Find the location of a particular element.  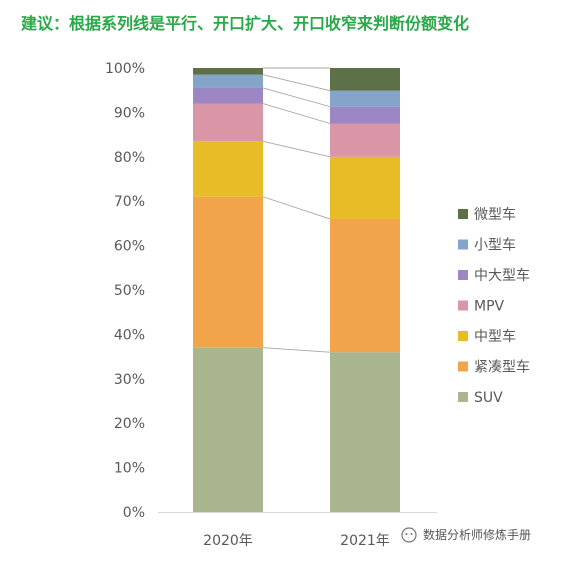

legend-label: 紧凑型车 is located at coordinates (502, 367).